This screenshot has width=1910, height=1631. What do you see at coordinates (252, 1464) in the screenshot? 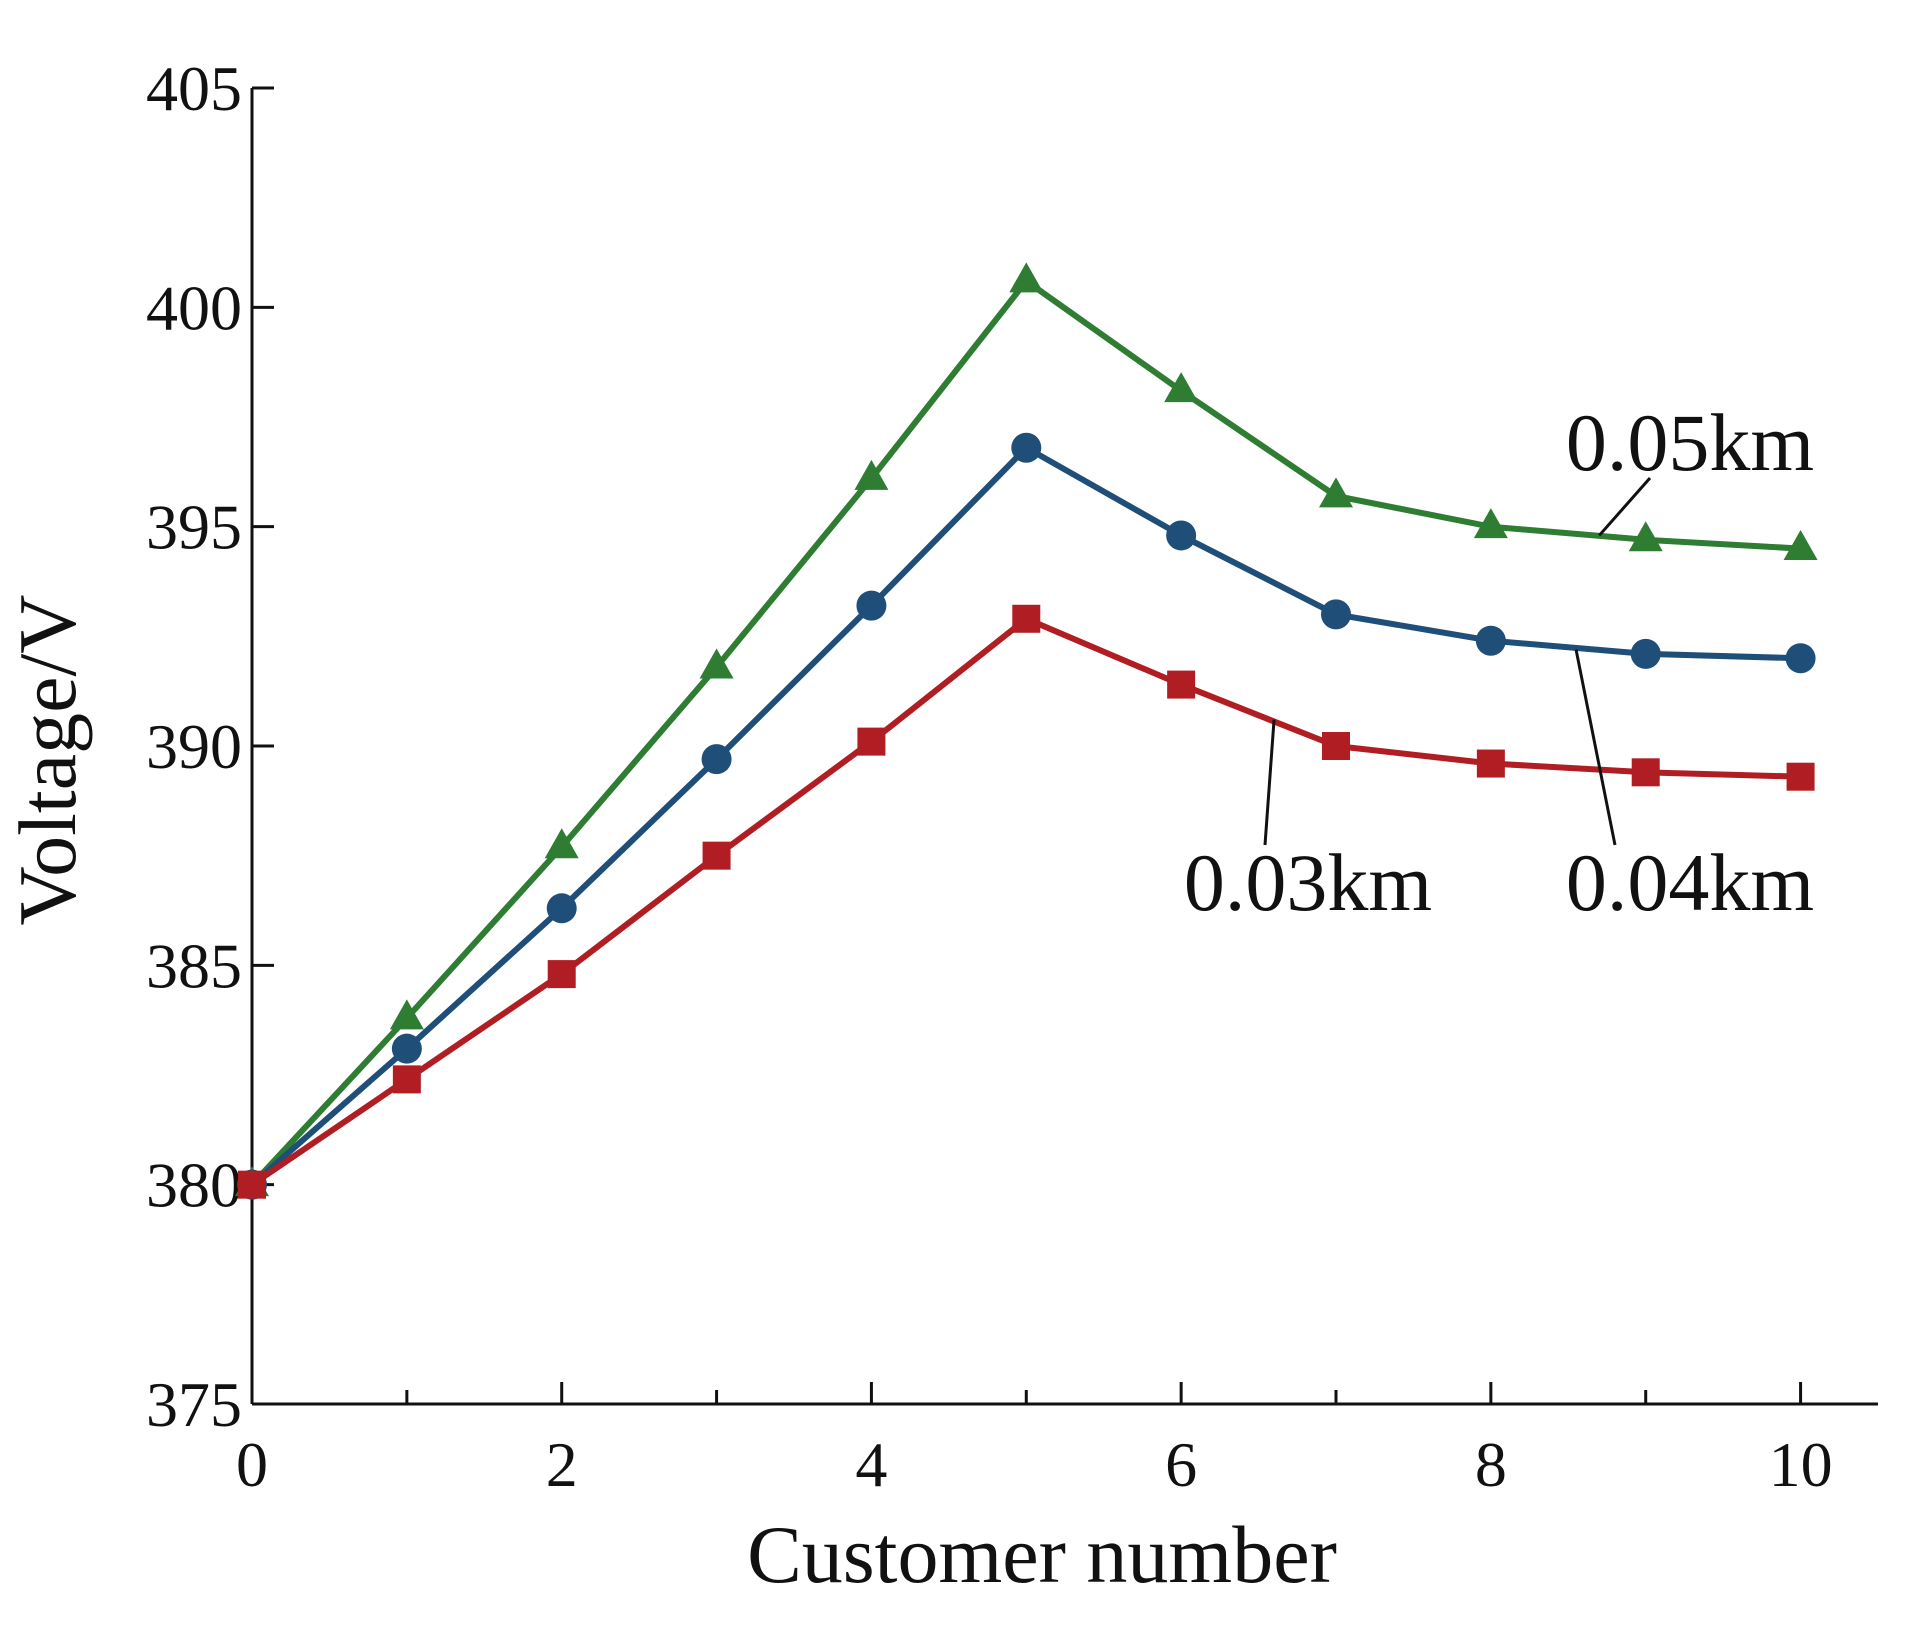
I see `x-tick-label: 0` at bounding box center [252, 1464].